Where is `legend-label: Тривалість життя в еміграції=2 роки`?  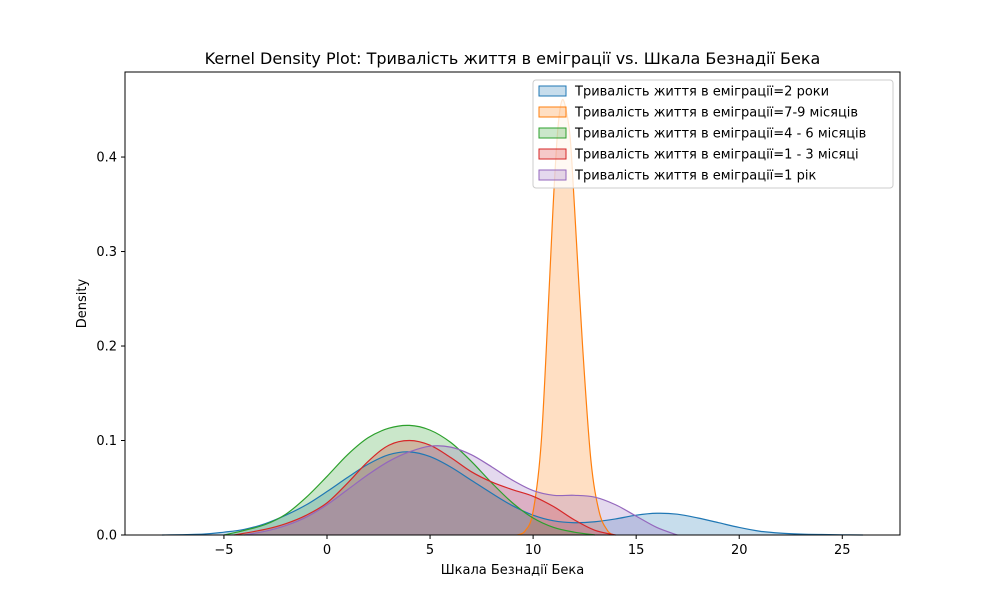
legend-label: Тривалість життя в еміграції=2 роки is located at coordinates (701, 92).